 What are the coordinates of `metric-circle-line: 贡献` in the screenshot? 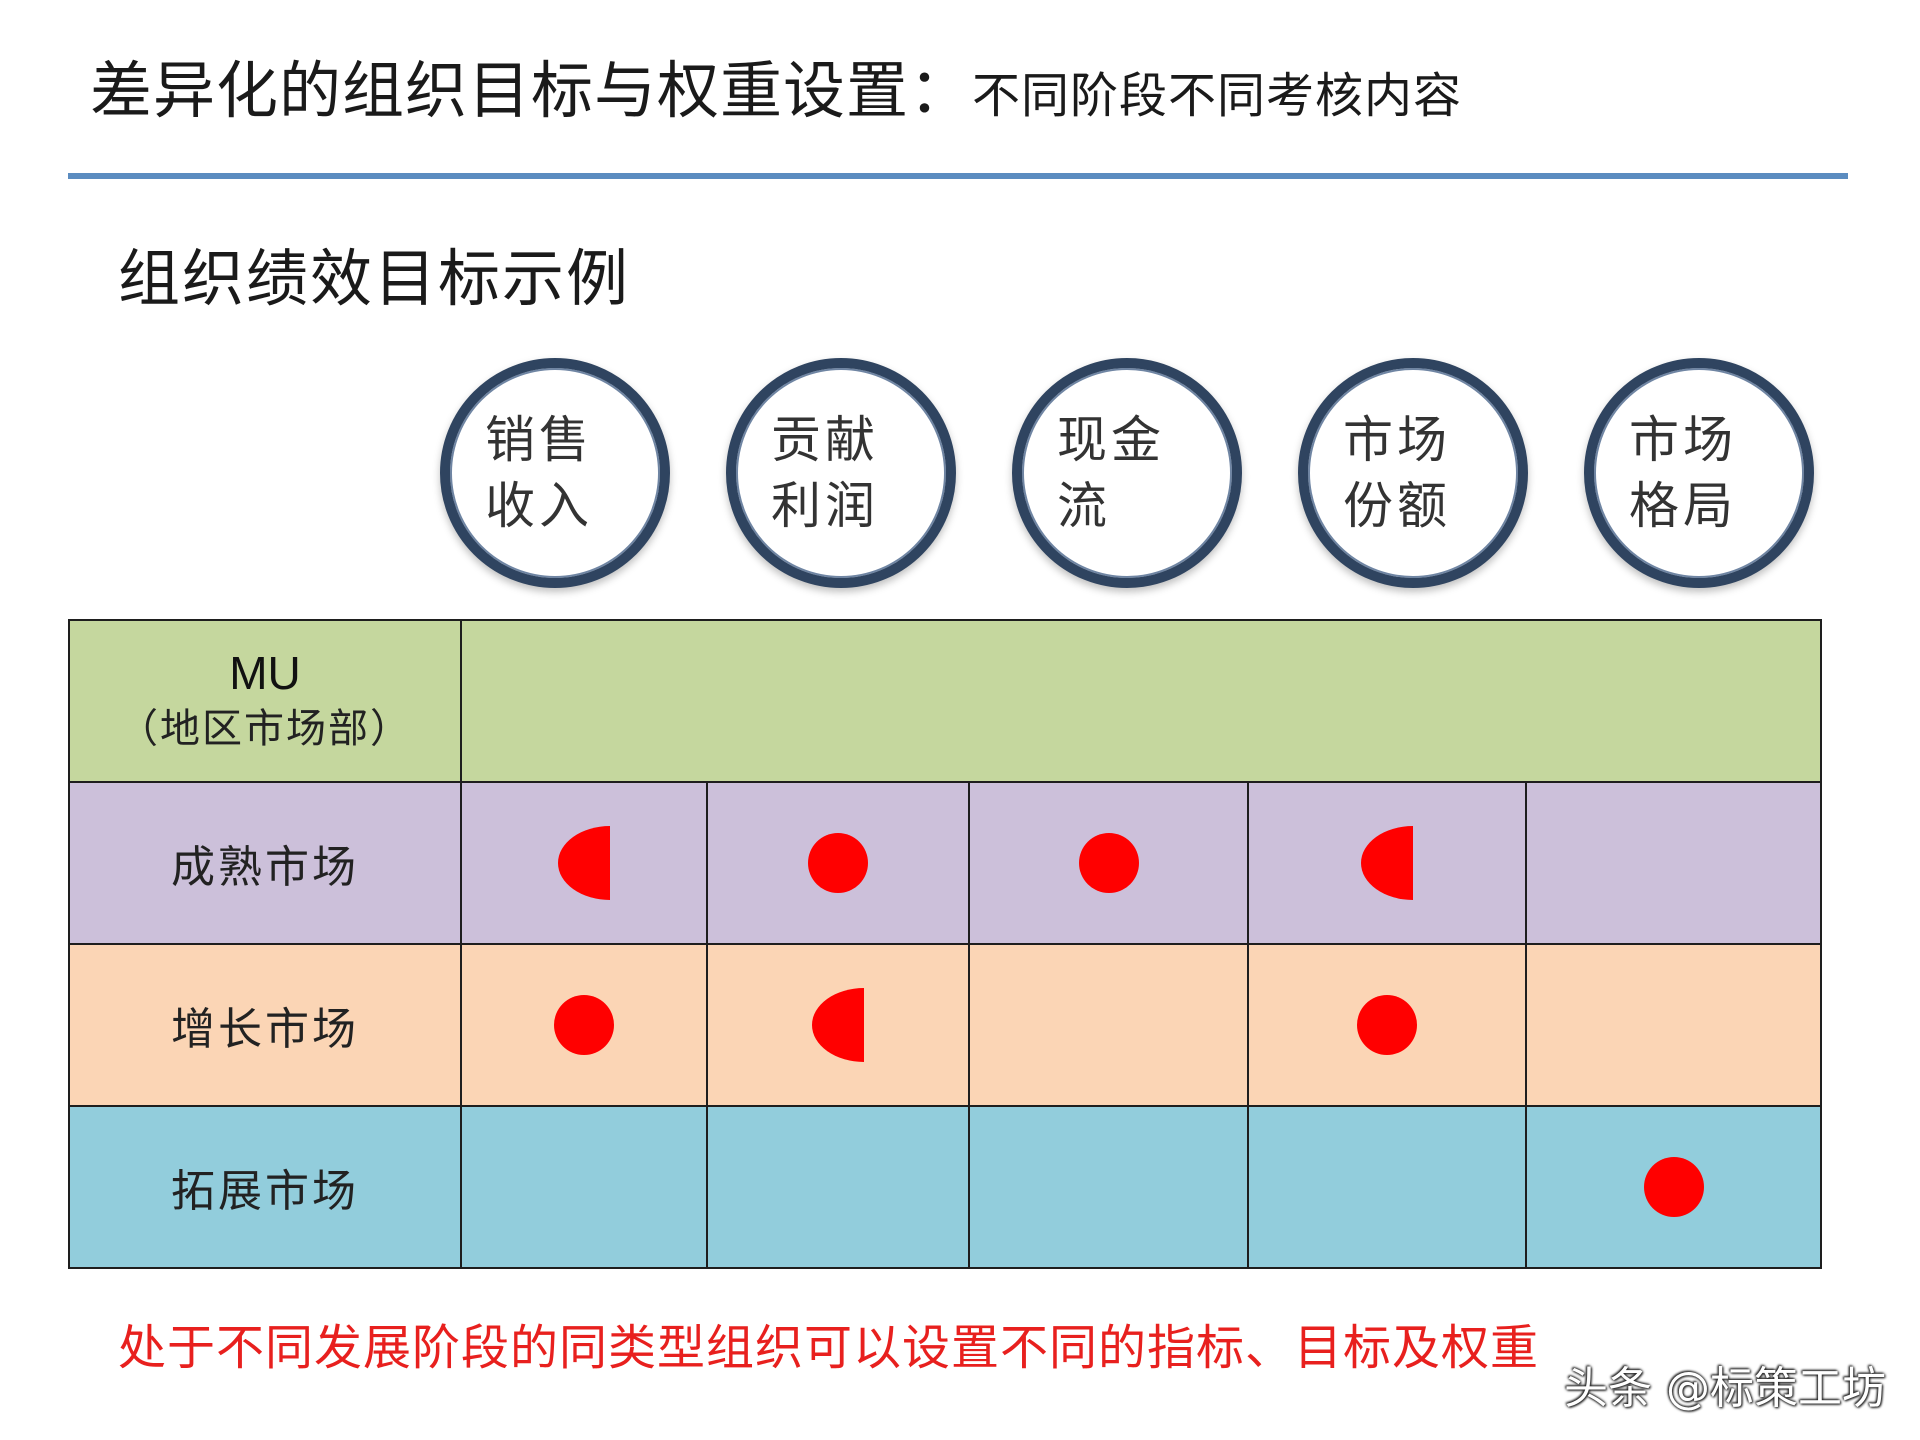 It's located at (825, 440).